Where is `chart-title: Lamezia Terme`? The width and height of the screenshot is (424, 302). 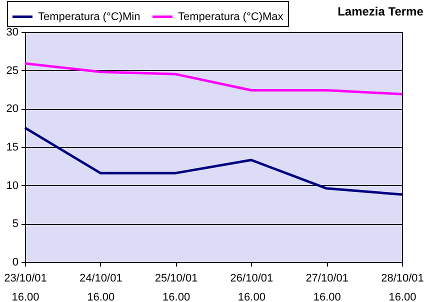 chart-title: Lamezia Terme is located at coordinates (381, 11).